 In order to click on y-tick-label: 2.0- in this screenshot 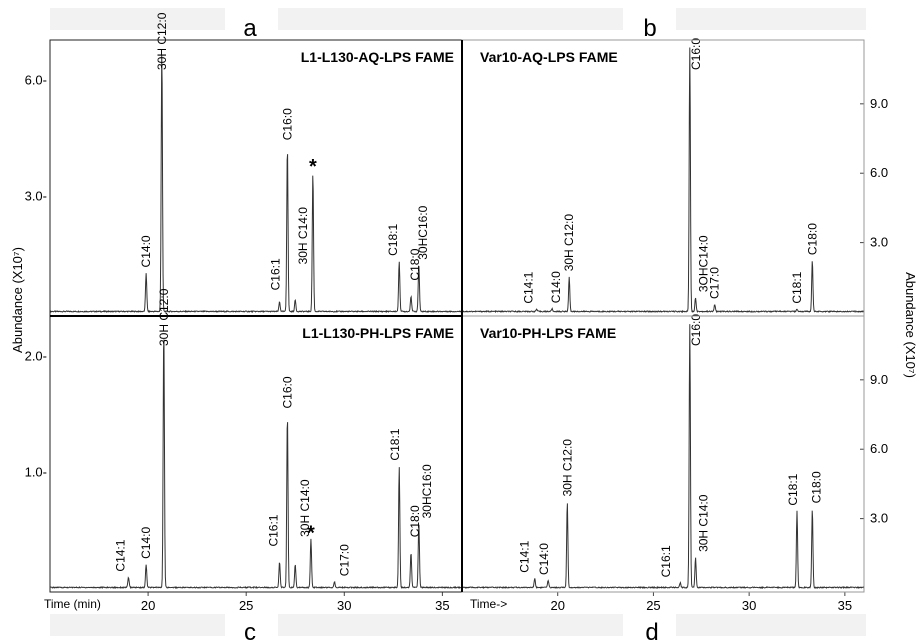, I will do `click(36, 356)`.